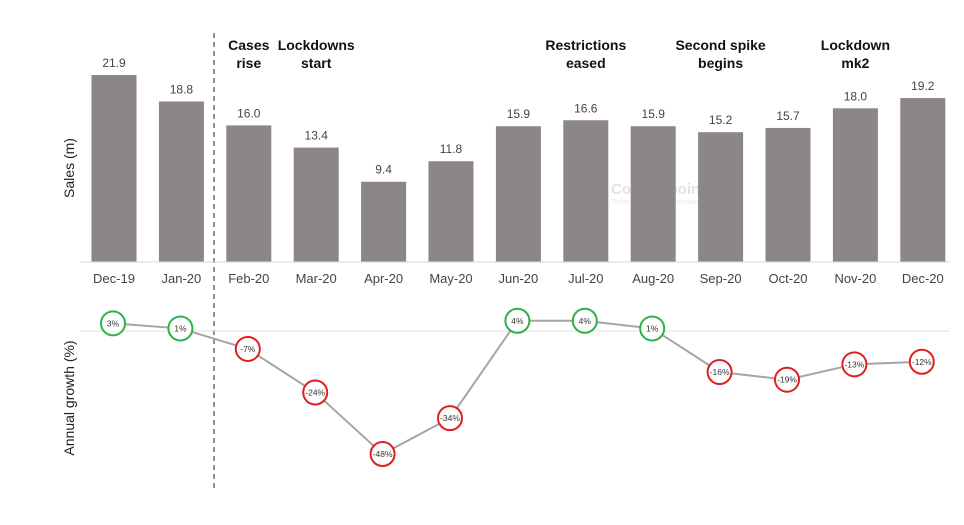 The width and height of the screenshot is (964, 525). What do you see at coordinates (788, 116) in the screenshot?
I see `bar-value-label: 15.7` at bounding box center [788, 116].